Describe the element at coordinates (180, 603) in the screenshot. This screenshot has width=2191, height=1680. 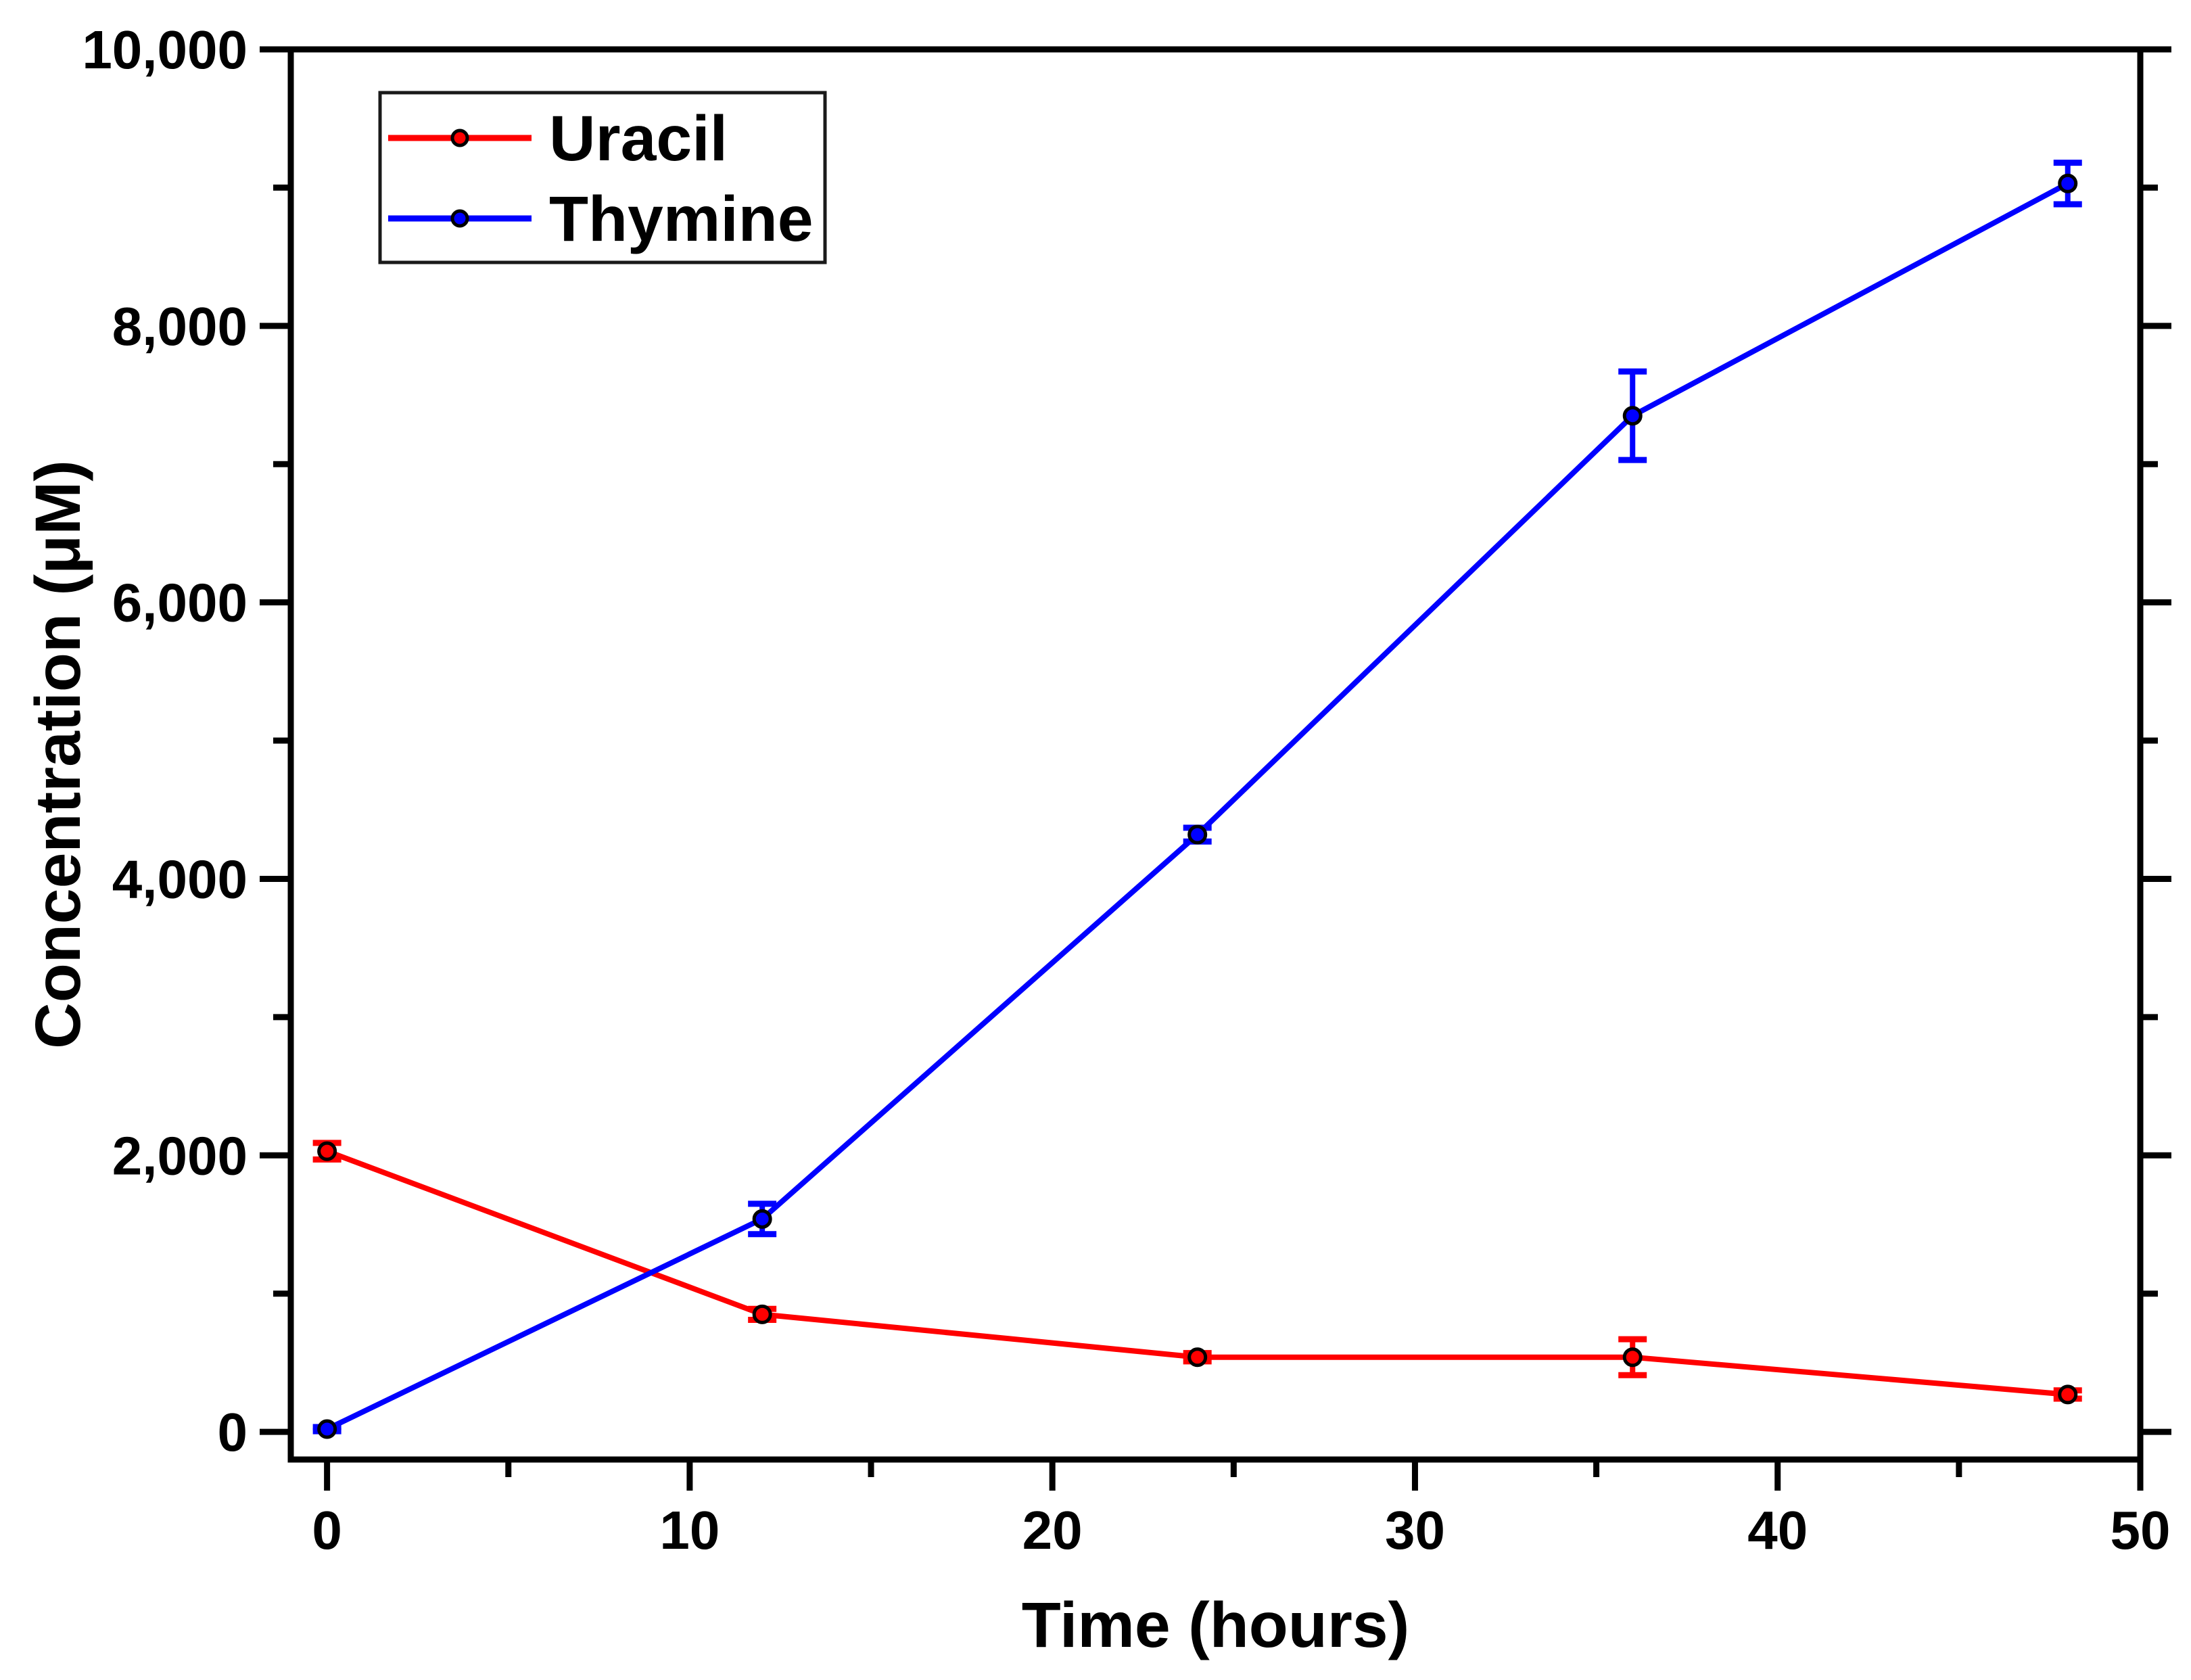
I see `y-tick-label: 6,000` at that location.